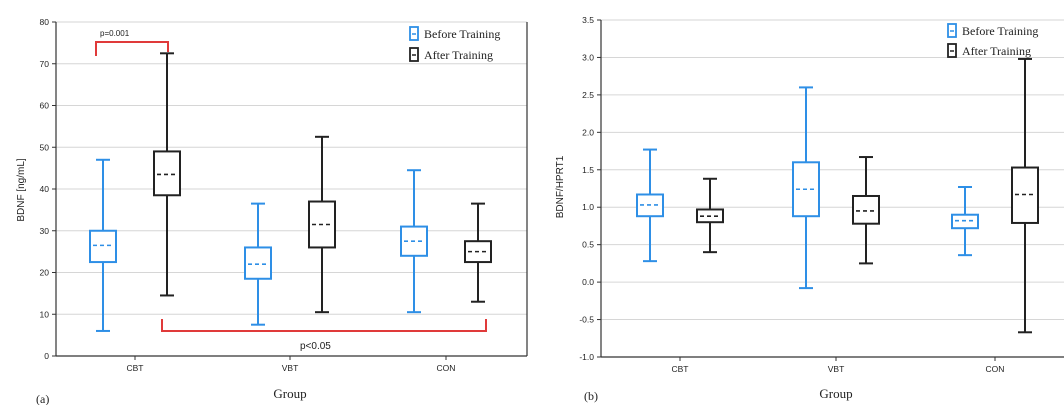  I want to click on panel-a-category-labels: CBT VBT CON, so click(291, 364).